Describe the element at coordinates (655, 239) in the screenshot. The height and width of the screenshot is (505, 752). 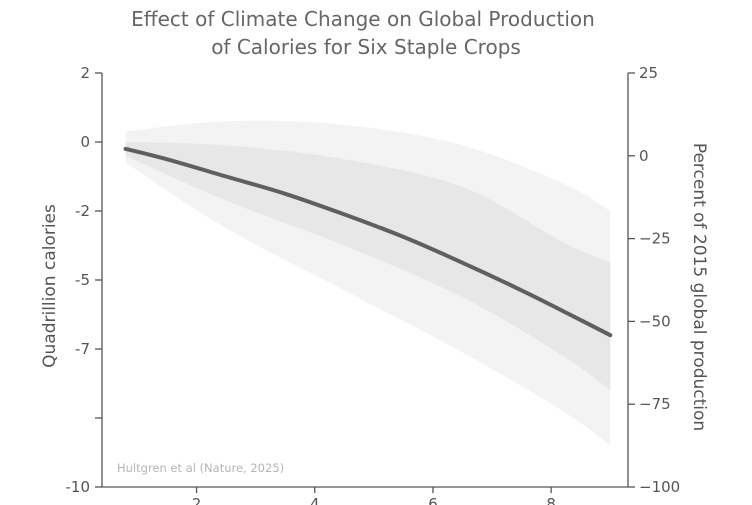
I see `right-tick-label: −25` at that location.